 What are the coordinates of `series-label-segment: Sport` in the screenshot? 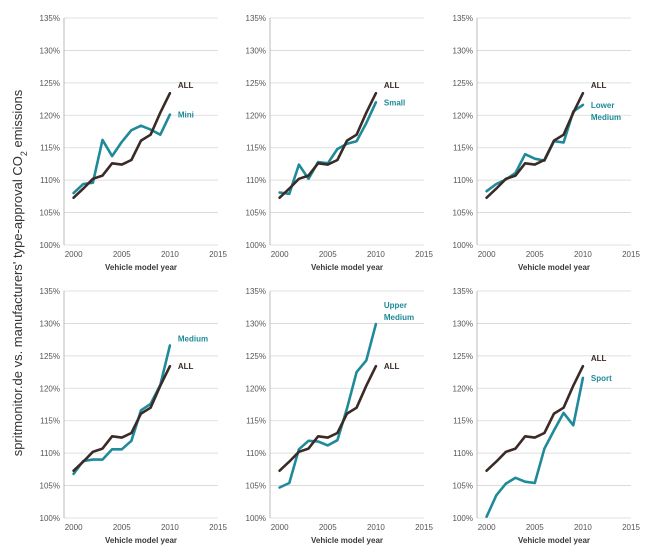 It's located at (601, 378).